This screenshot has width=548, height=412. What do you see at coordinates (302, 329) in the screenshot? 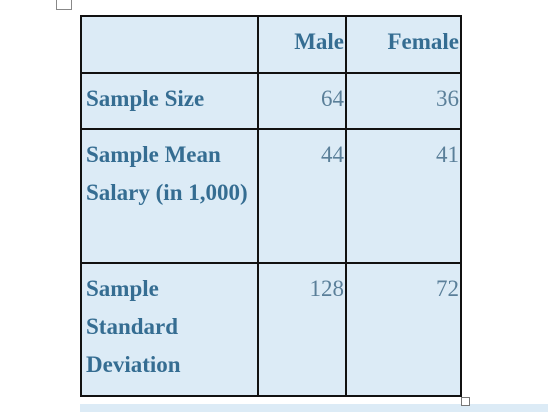
I see `cell-value: 128` at bounding box center [302, 329].